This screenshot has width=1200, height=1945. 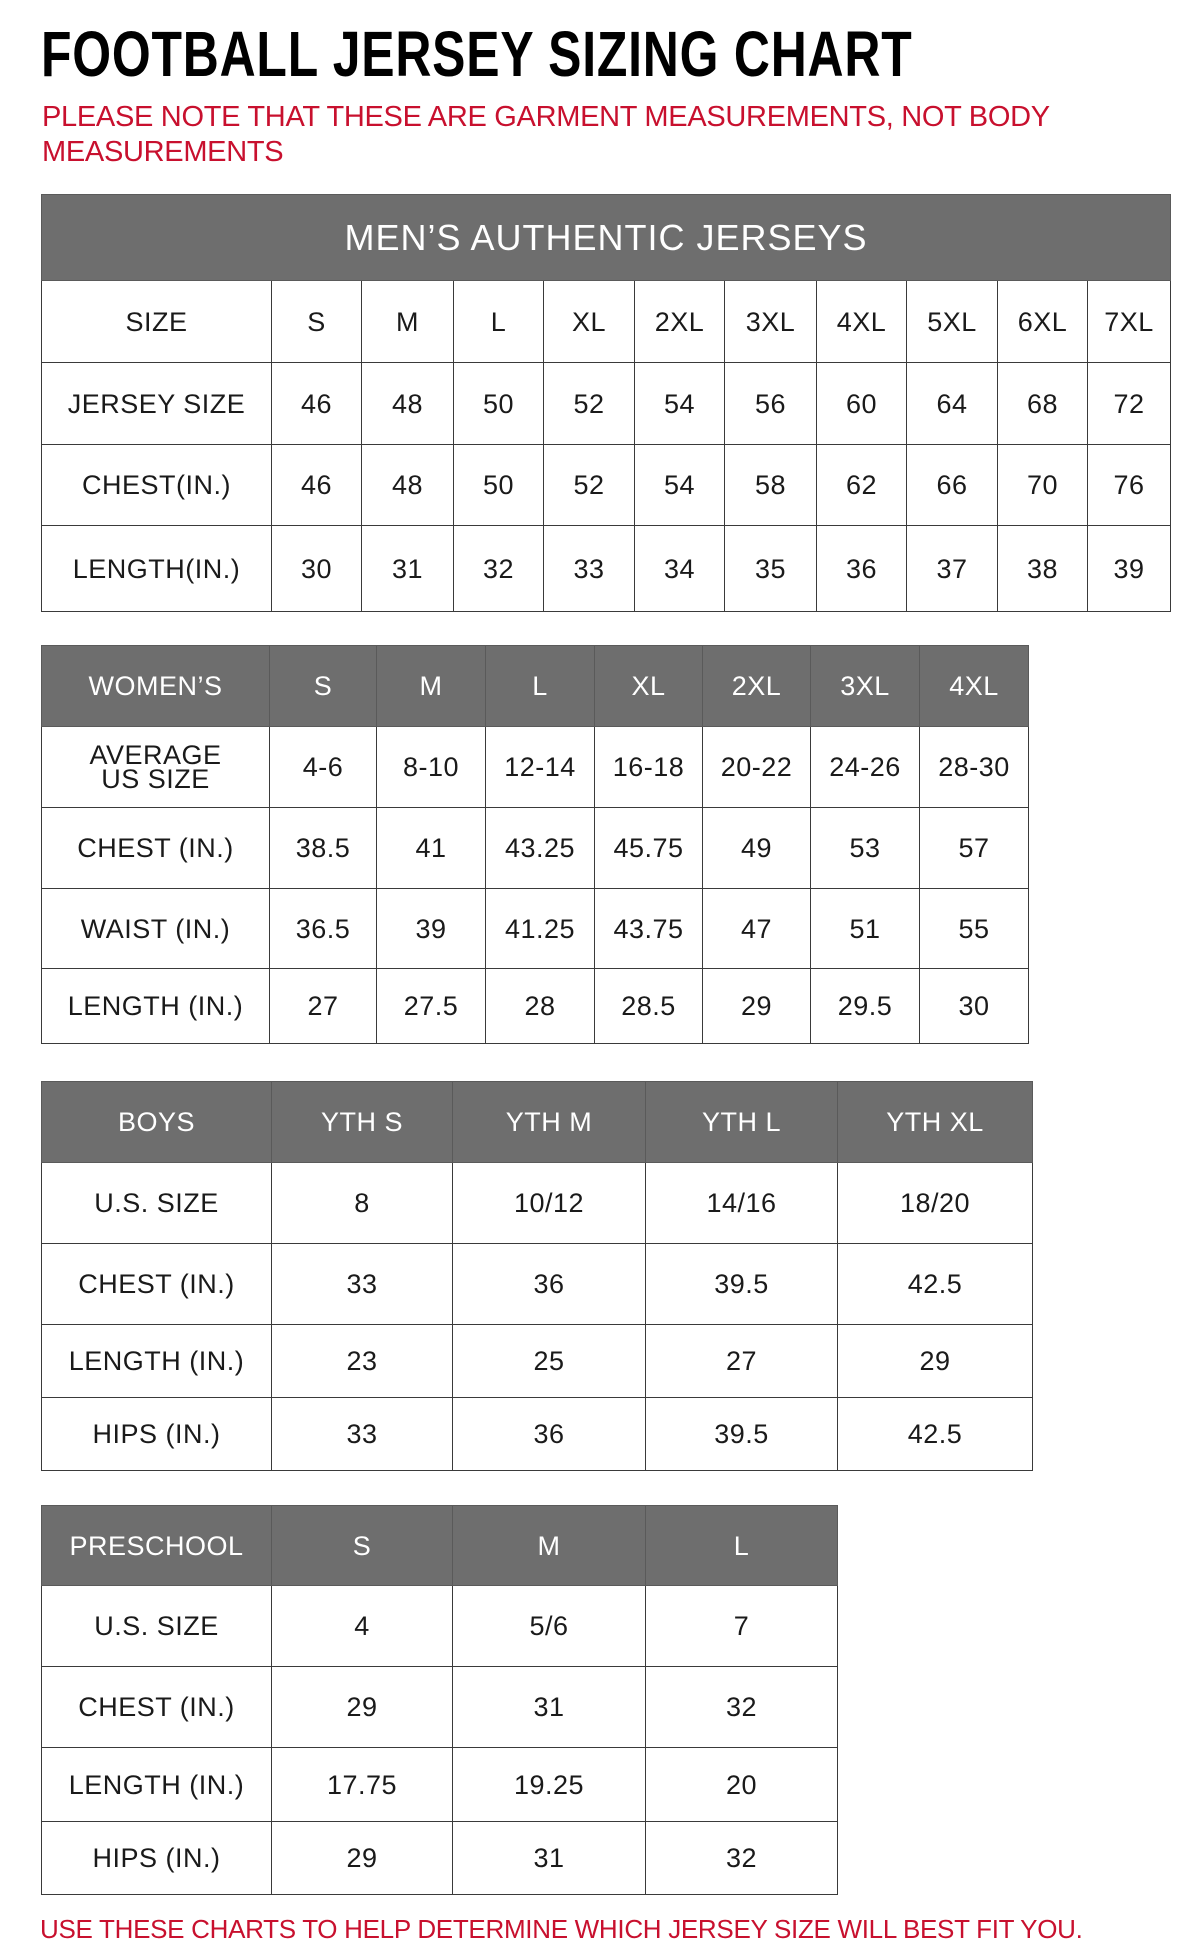 What do you see at coordinates (362, 1203) in the screenshot?
I see `value-cell: 8` at bounding box center [362, 1203].